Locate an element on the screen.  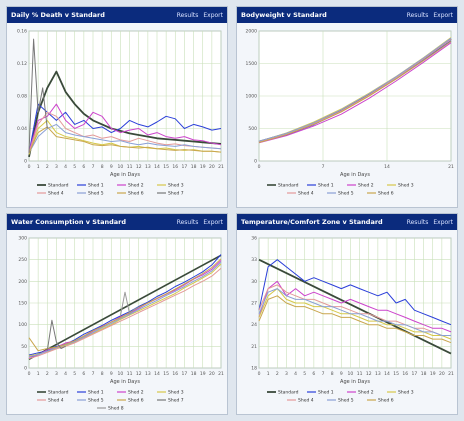
x-tick-label: 18 is located at coordinates (424, 374).